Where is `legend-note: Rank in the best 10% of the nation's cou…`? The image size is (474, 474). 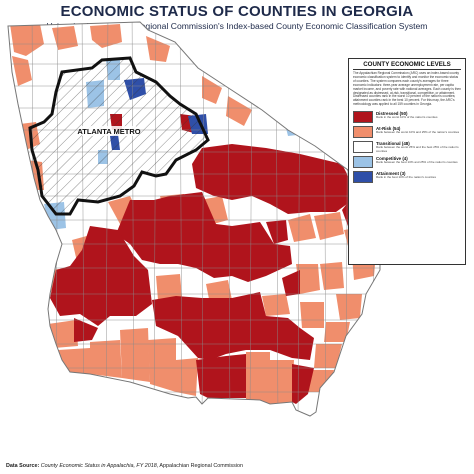
legend-note: Rank in the best 10% of the nation's cou… is located at coordinates (406, 177).